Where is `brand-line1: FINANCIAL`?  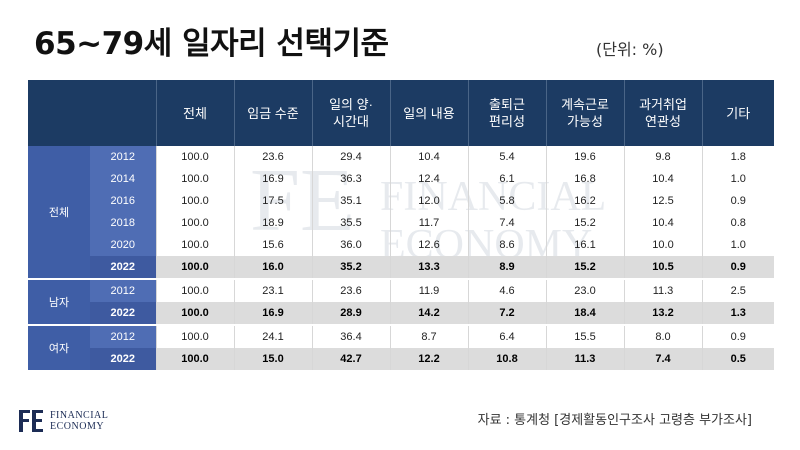 brand-line1: FINANCIAL is located at coordinates (79, 415).